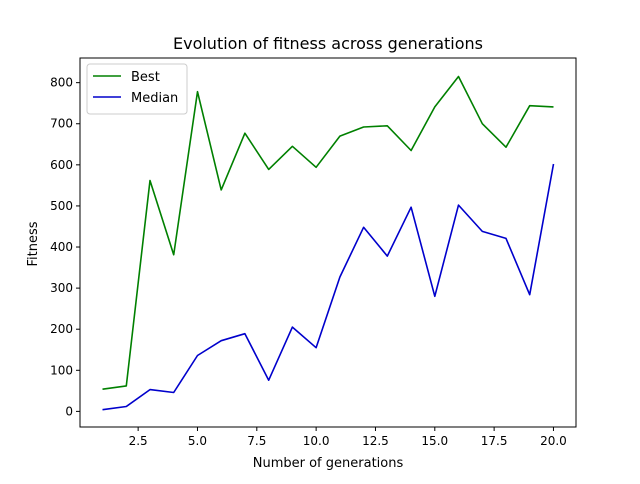 The image size is (640, 484). Describe the element at coordinates (328, 463) in the screenshot. I see `x-axis-label: Number of generations` at that location.